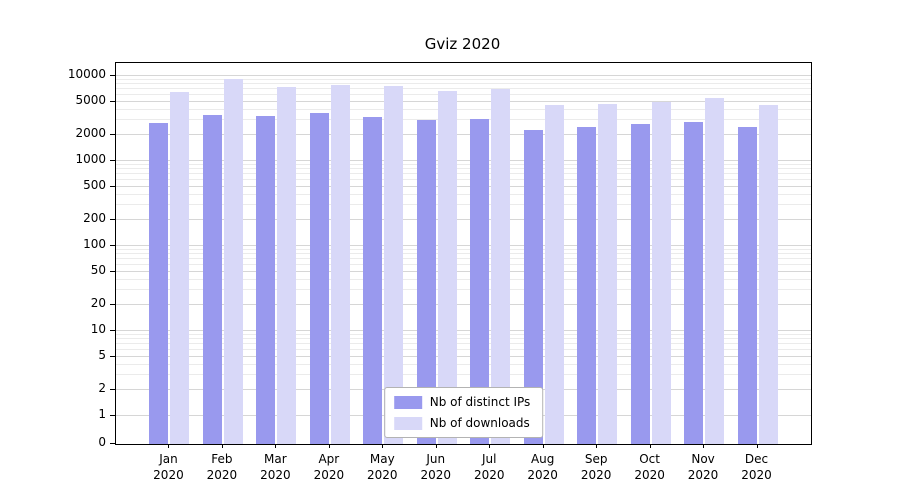  What do you see at coordinates (102, 442) in the screenshot?
I see `y-tick-label: 0` at bounding box center [102, 442].